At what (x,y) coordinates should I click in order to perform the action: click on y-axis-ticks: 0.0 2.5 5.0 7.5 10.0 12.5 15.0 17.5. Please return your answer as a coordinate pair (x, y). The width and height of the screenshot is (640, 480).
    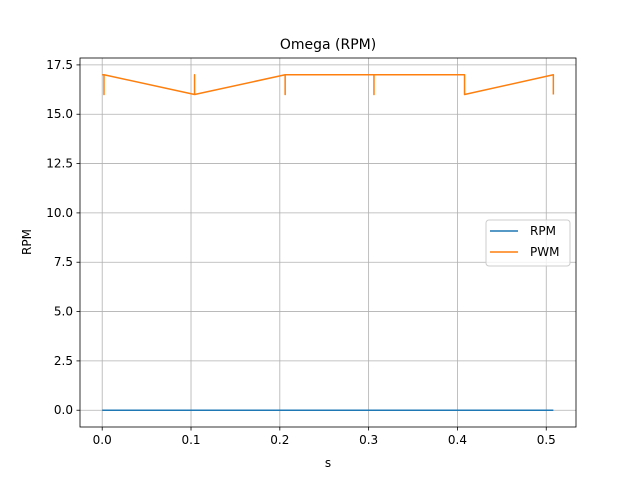
    Looking at the image, I should click on (63, 237).